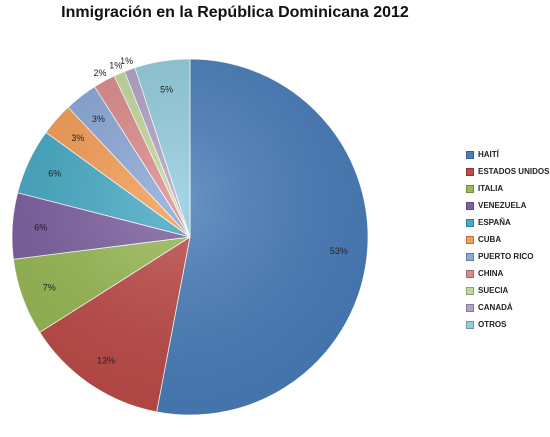 The height and width of the screenshot is (437, 550). Describe the element at coordinates (514, 171) in the screenshot. I see `legend-label: ESTADOS UNIDOS` at that location.